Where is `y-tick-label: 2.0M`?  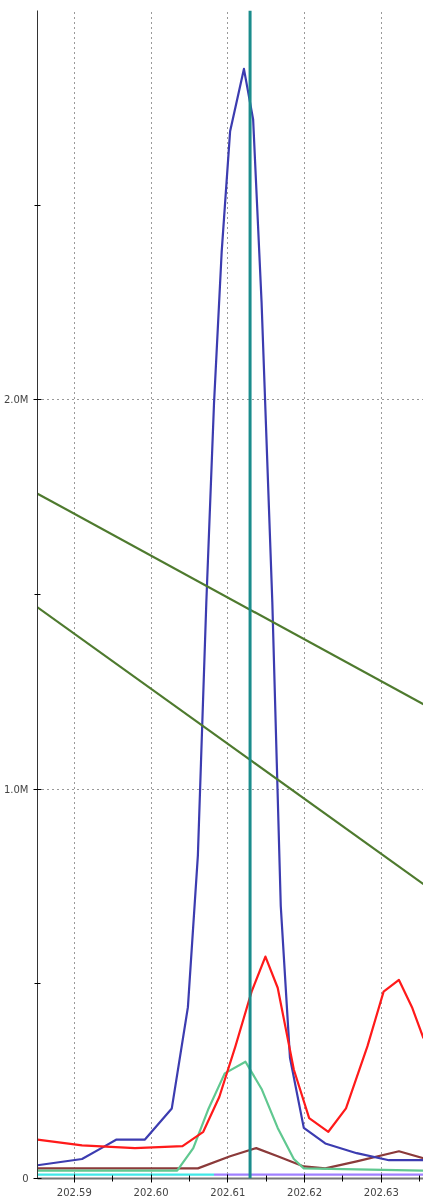 y-tick-label: 2.0M is located at coordinates (16, 400).